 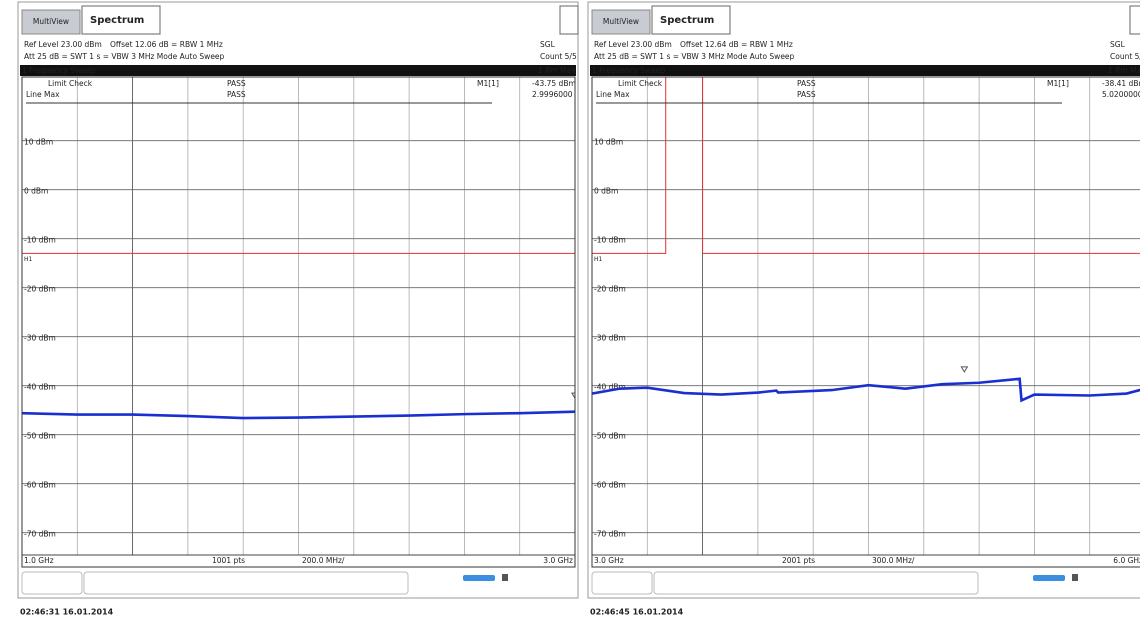 I want to click on points: 1001 pts, so click(x=228, y=560).